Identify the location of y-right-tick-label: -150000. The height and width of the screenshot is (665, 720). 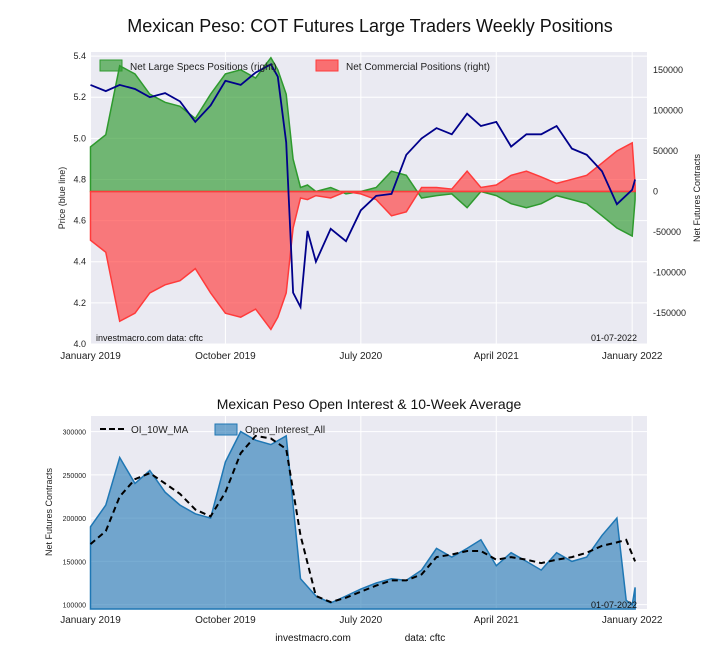
(669, 313).